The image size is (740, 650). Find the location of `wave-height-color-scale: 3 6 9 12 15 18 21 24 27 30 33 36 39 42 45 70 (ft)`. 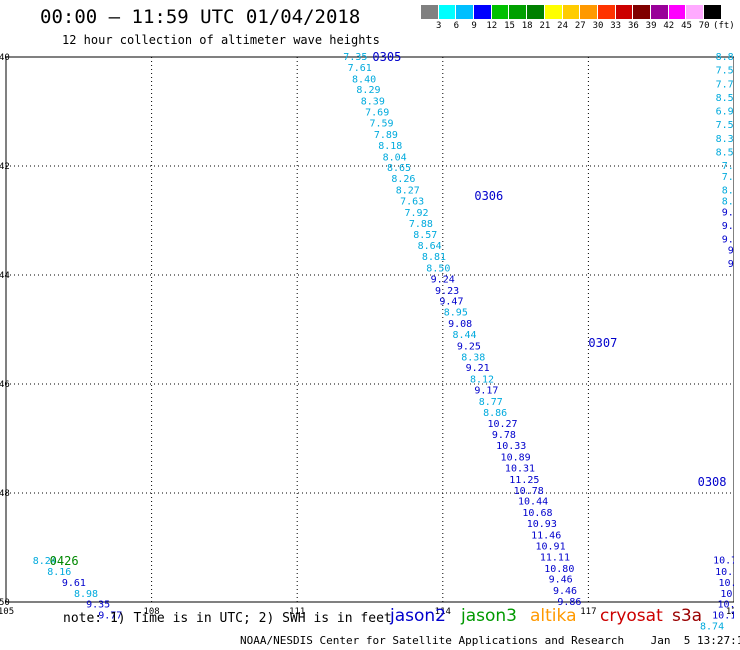

wave-height-color-scale: 3 6 9 12 15 18 21 24 27 30 33 36 39 42 45 70 (ft) is located at coordinates (578, 18).